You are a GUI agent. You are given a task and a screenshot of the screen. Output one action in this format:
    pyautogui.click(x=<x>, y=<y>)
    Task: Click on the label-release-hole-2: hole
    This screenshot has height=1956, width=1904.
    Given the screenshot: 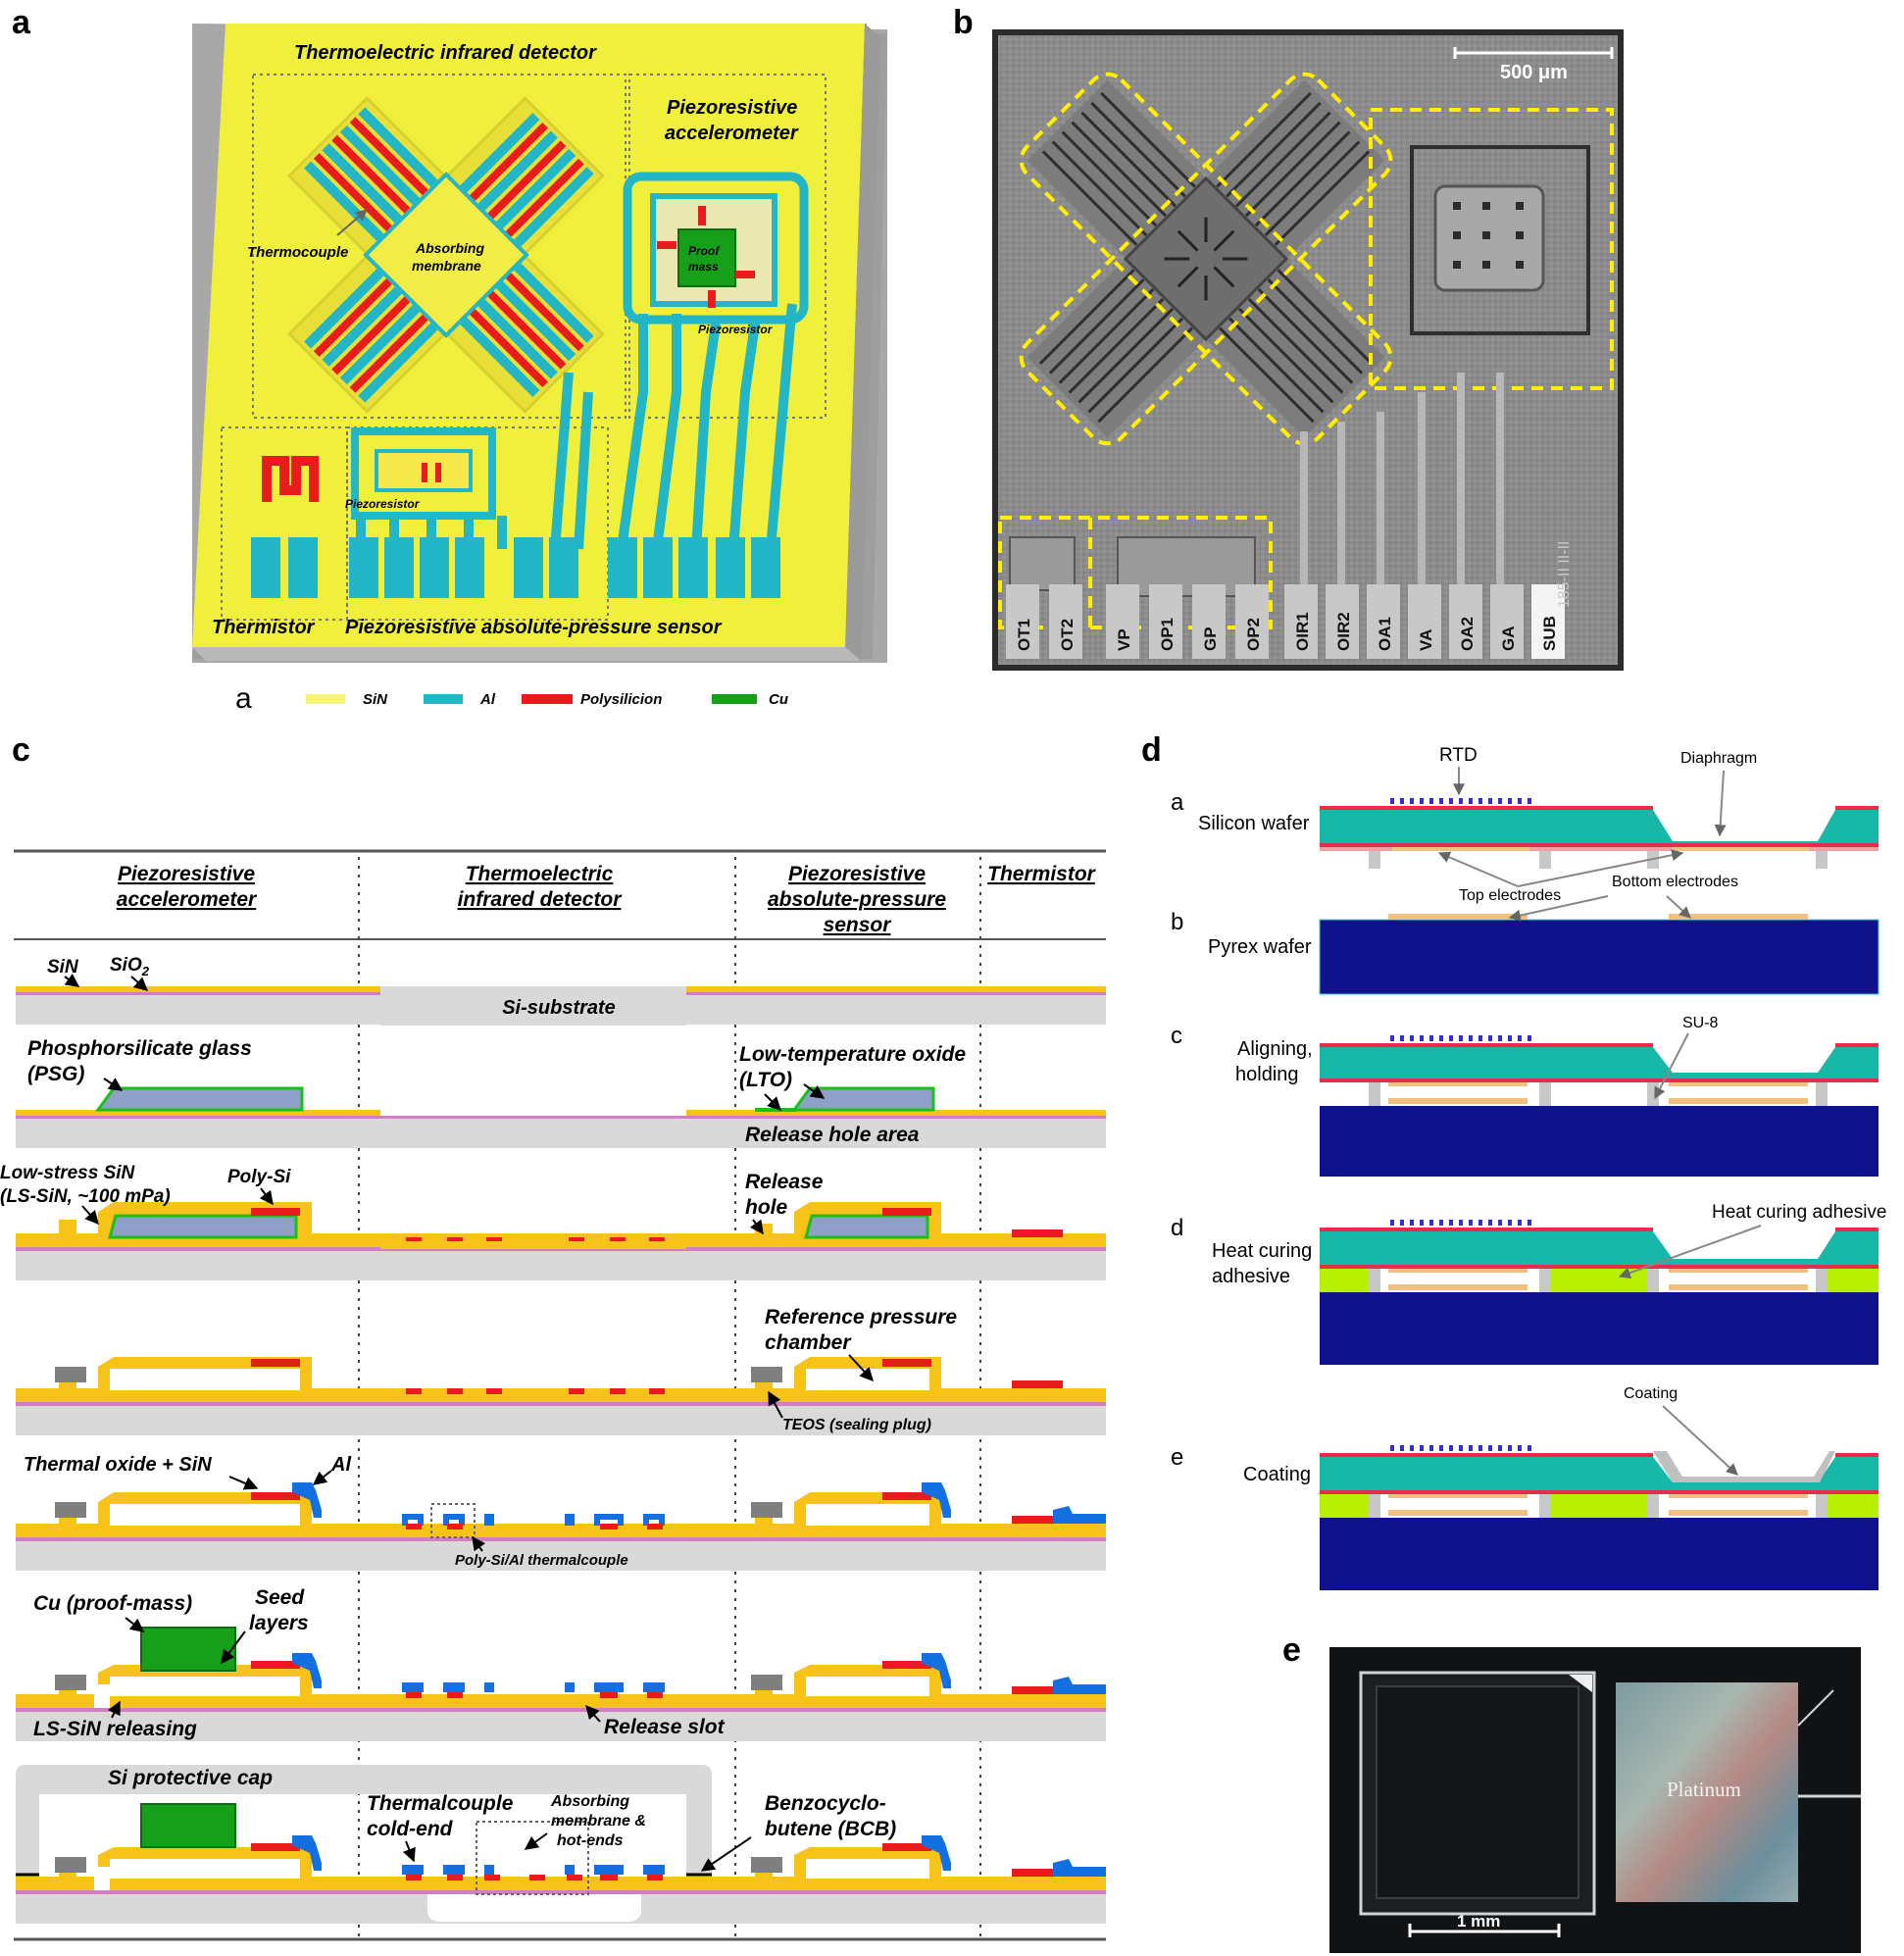 What is the action you would take?
    pyautogui.click(x=766, y=1207)
    